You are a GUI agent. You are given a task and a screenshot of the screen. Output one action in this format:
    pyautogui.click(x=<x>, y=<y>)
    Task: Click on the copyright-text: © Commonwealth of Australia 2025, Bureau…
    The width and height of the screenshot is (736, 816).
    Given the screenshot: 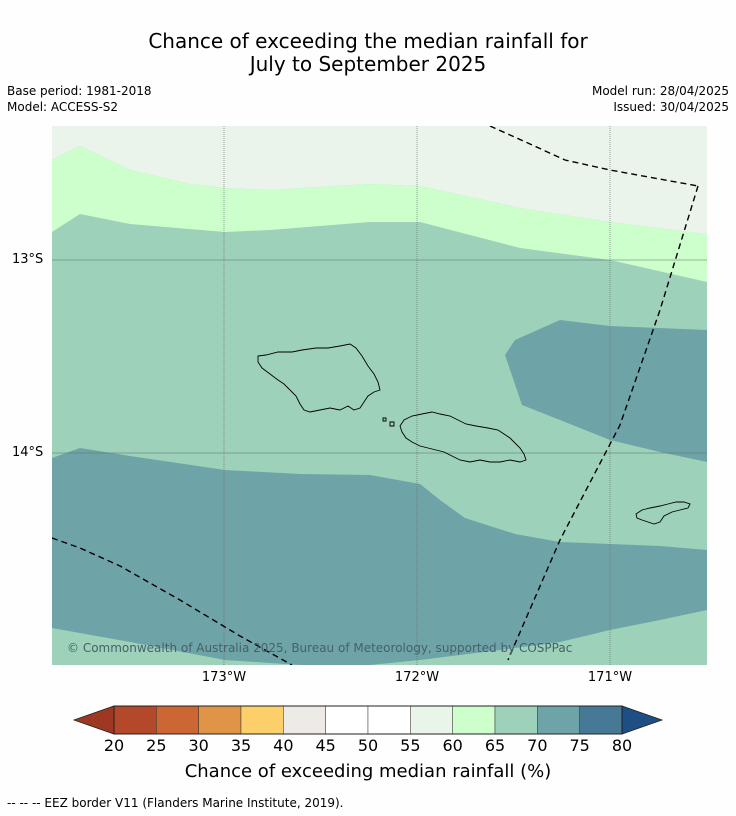 What is the action you would take?
    pyautogui.click(x=320, y=648)
    